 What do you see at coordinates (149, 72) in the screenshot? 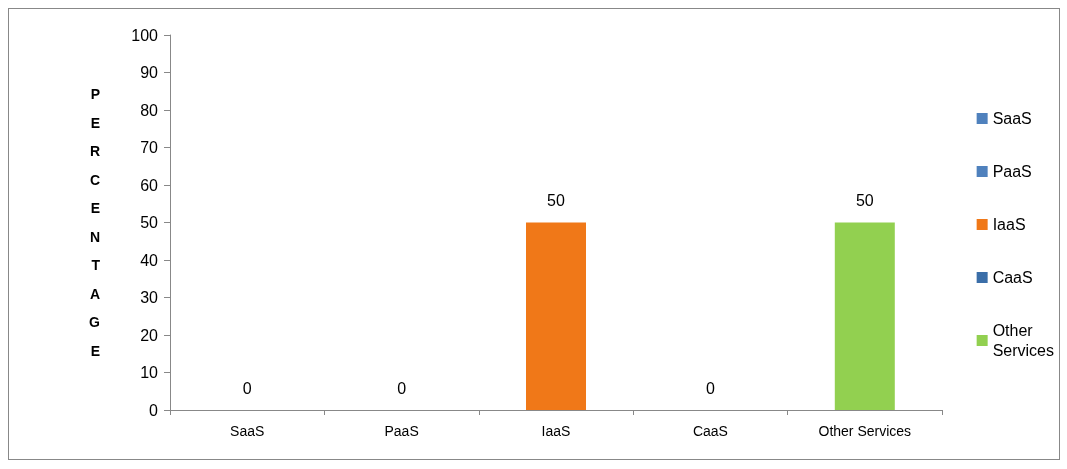
I see `y-tick-label: 90` at bounding box center [149, 72].